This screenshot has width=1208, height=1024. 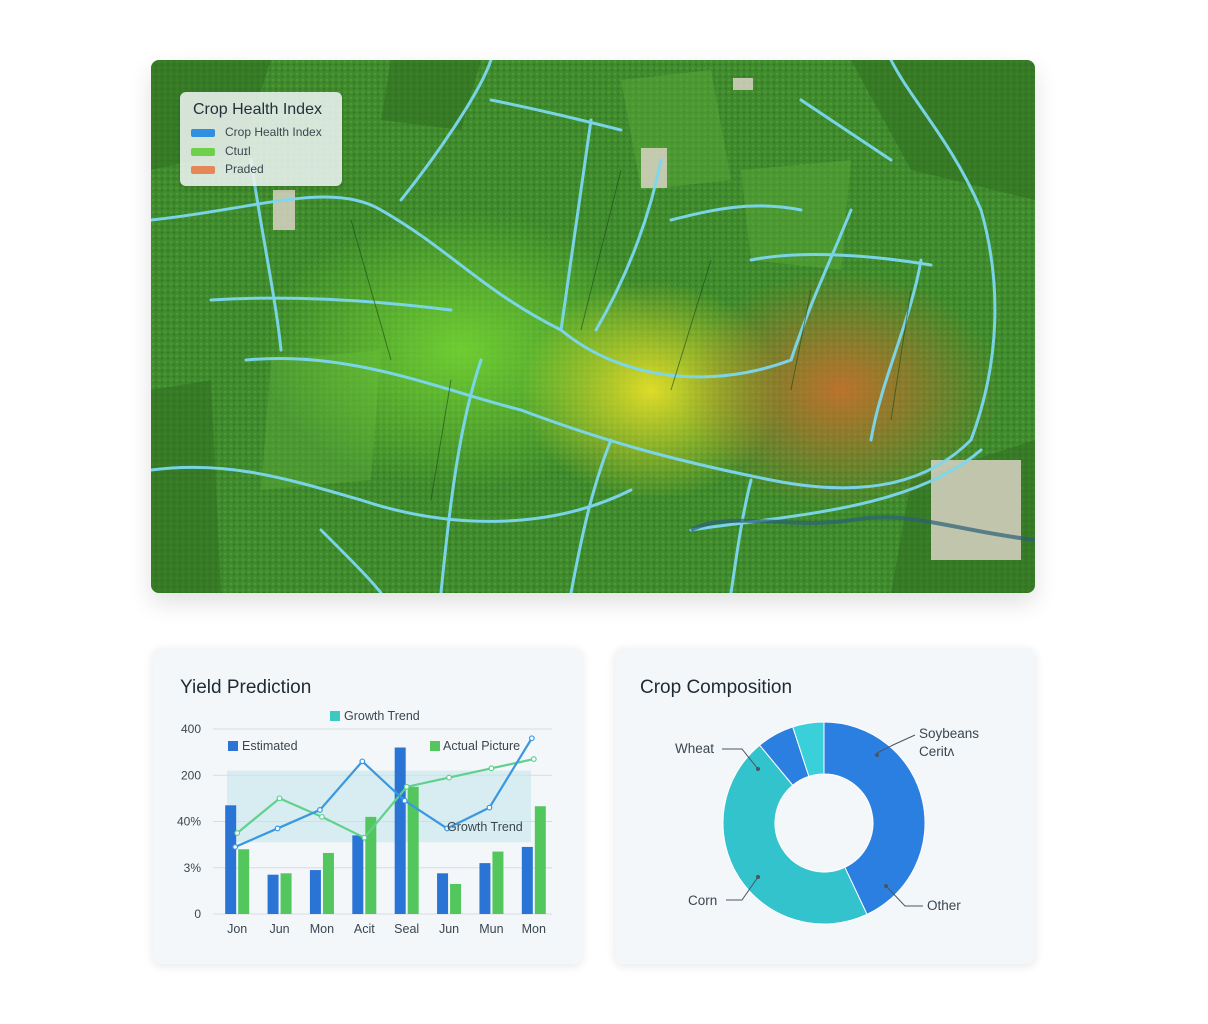 What do you see at coordinates (189, 822) in the screenshot?
I see `y-tick-label: 40%` at bounding box center [189, 822].